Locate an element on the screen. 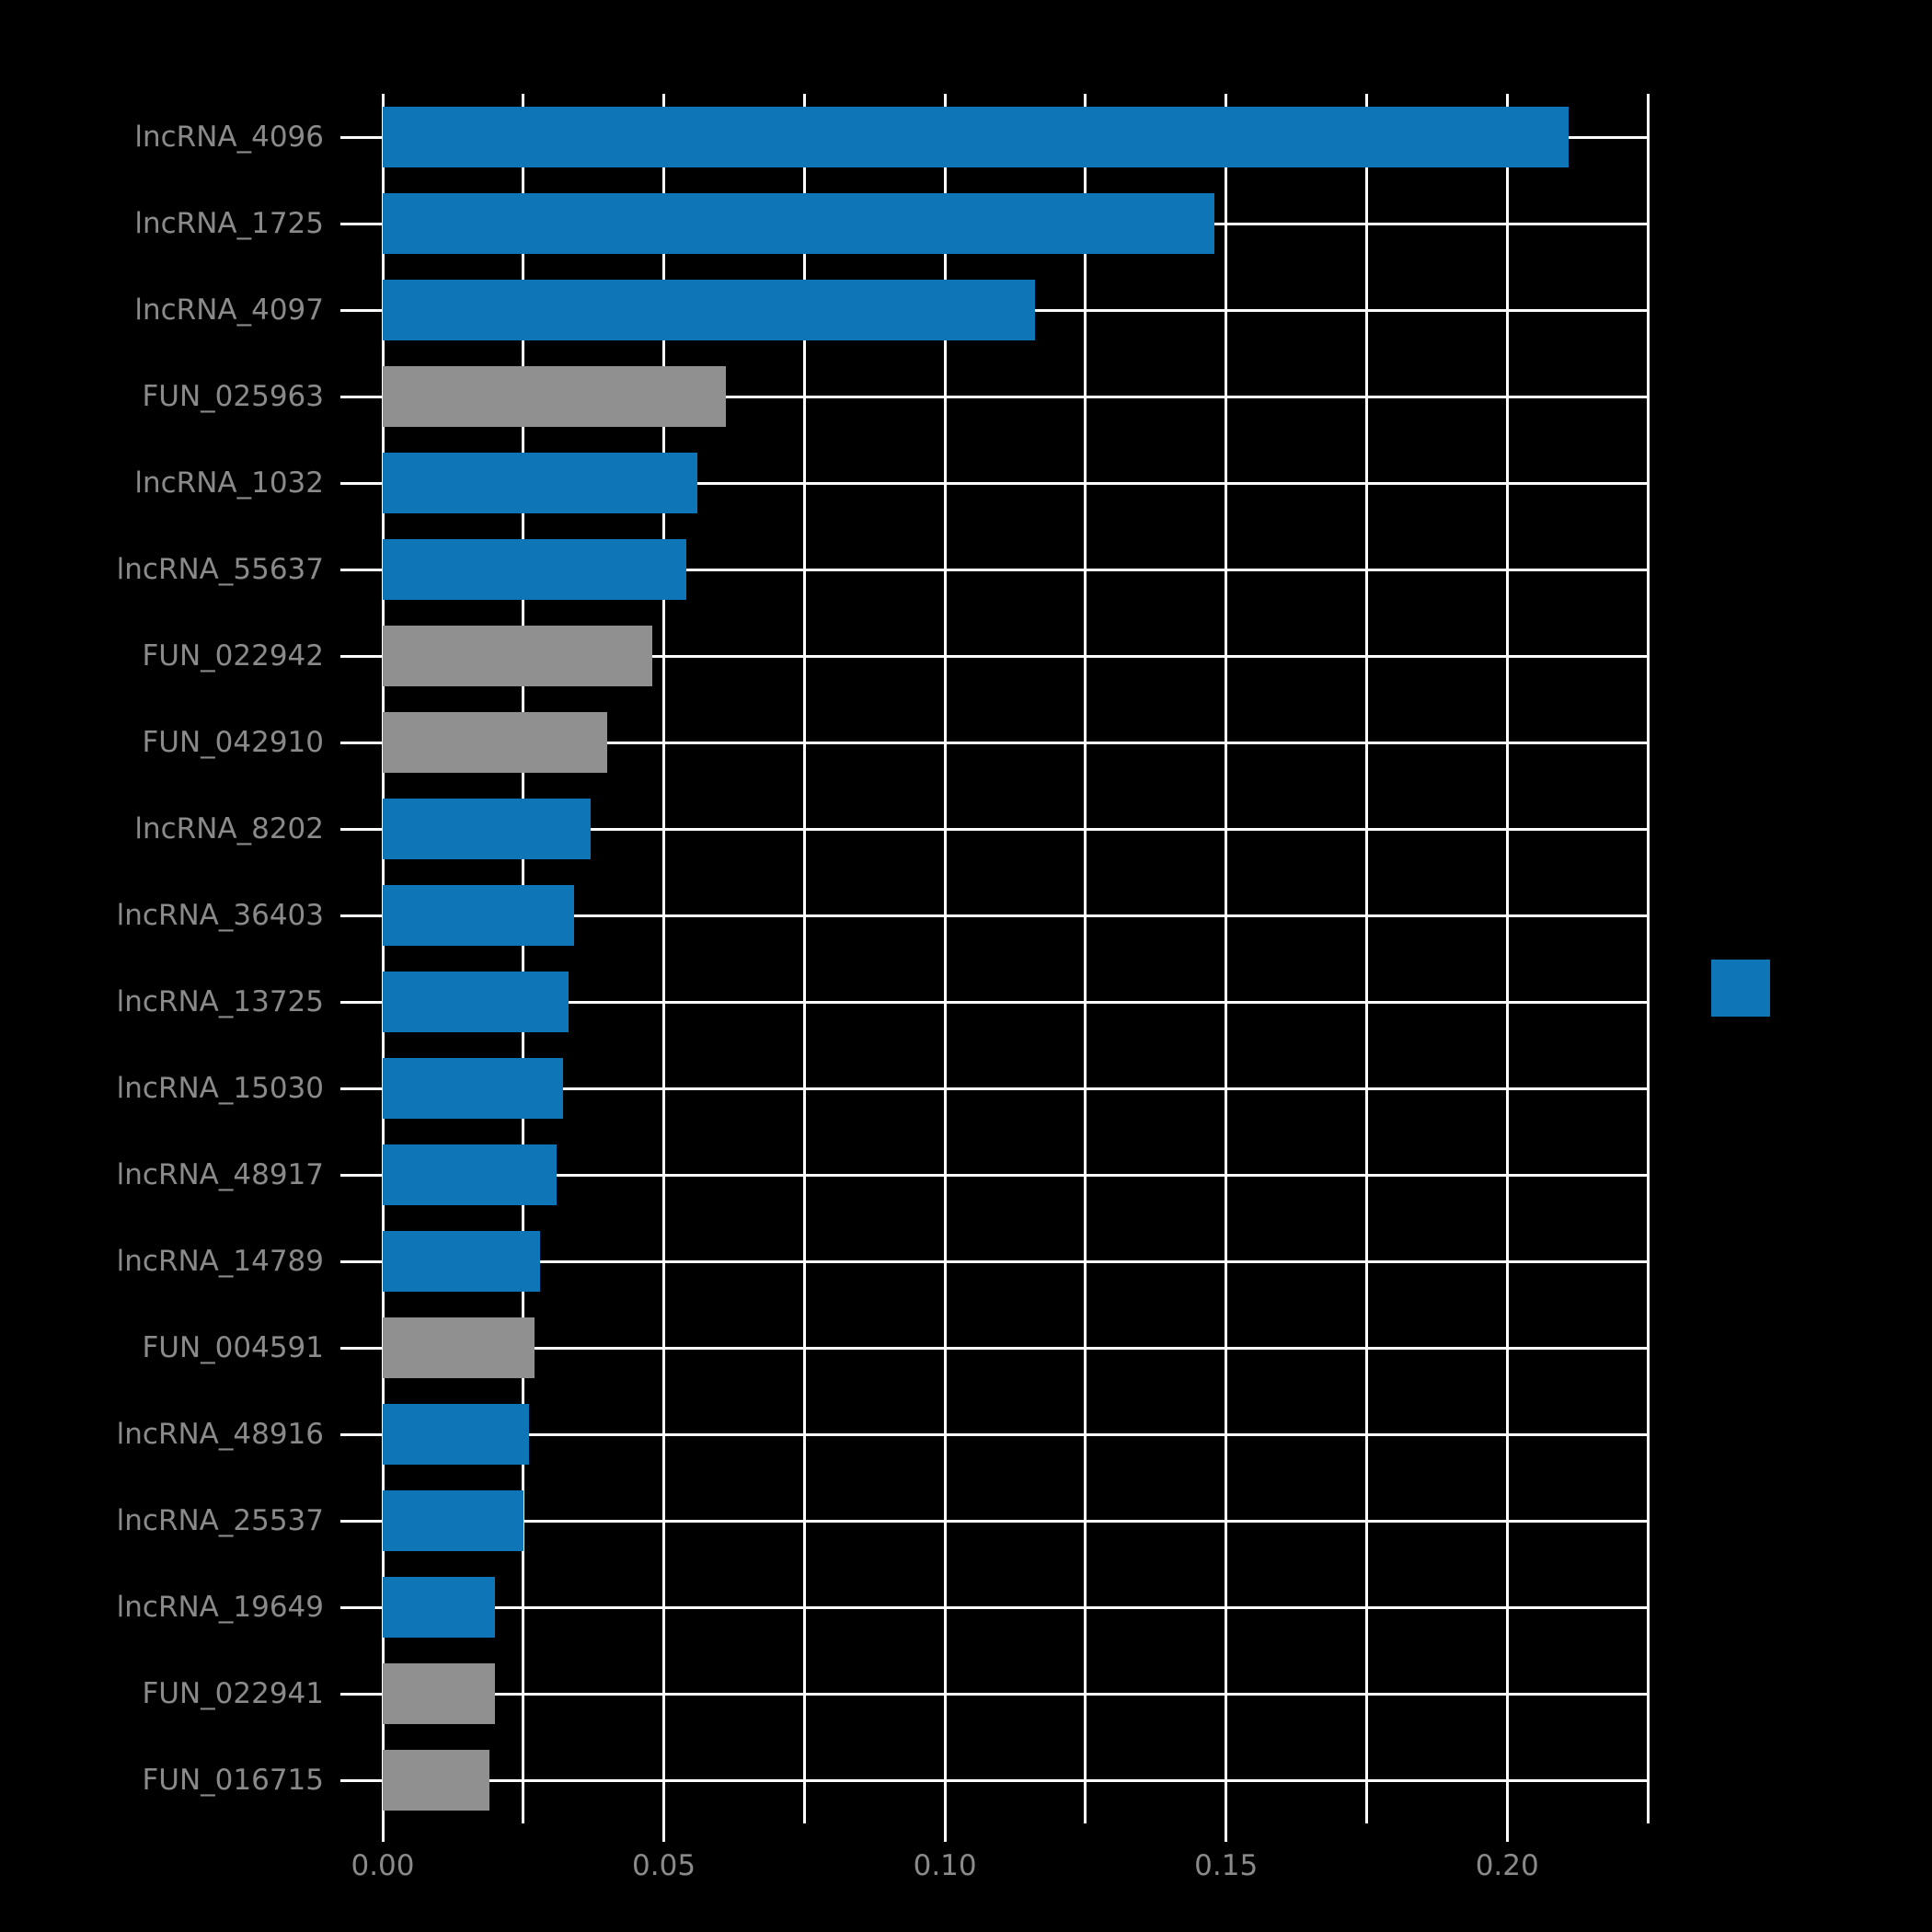 This screenshot has height=1932, width=1932. legend is located at coordinates (1740, 988).